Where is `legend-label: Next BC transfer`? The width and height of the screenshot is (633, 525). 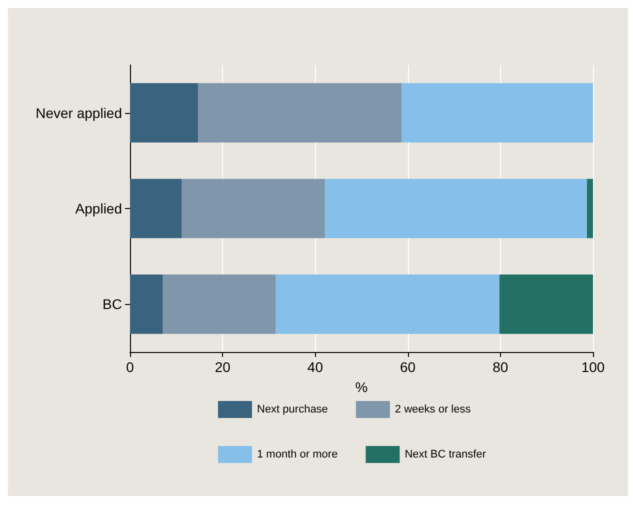 legend-label: Next BC transfer is located at coordinates (445, 454).